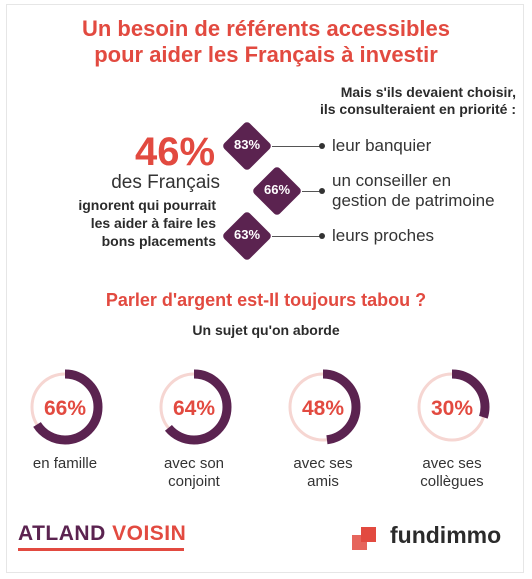 This screenshot has height=579, width=532. Describe the element at coordinates (266, 300) in the screenshot. I see `section-title: Parler d'argent est-Il toujours tabou ?` at that location.